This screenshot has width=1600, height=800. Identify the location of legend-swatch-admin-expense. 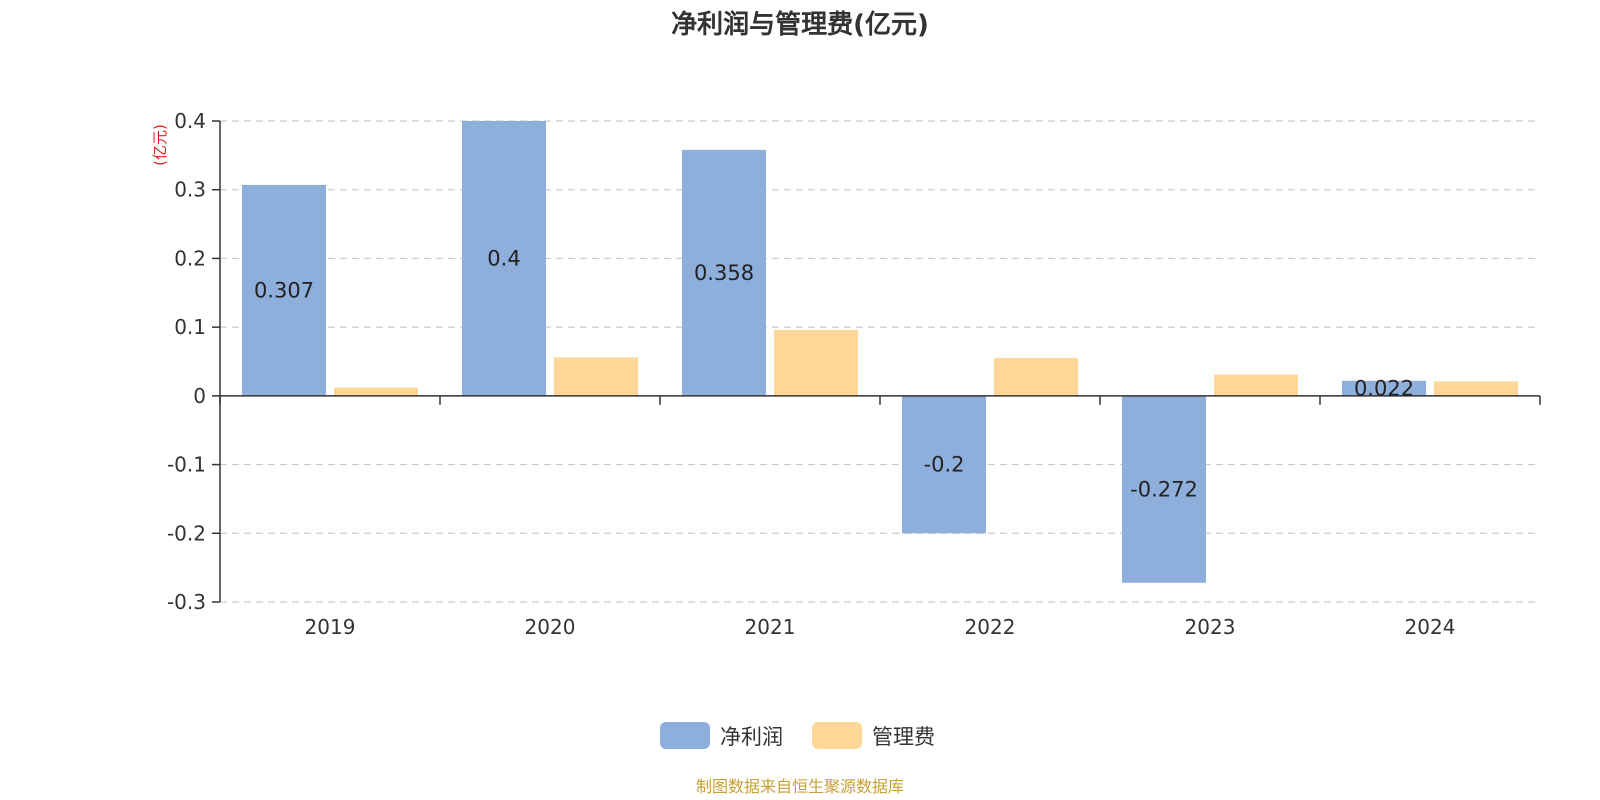
(837, 735).